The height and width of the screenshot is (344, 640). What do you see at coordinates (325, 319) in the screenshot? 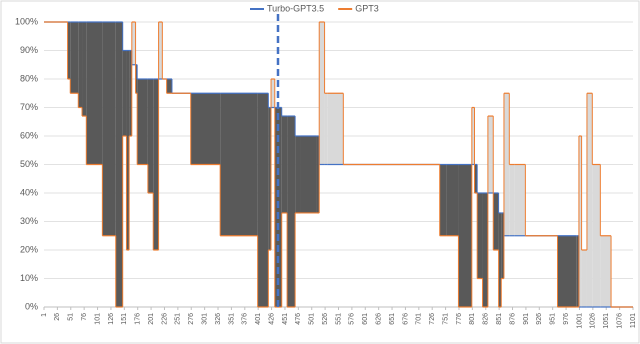
I see `x-tick-label: 526` at bounding box center [325, 319].